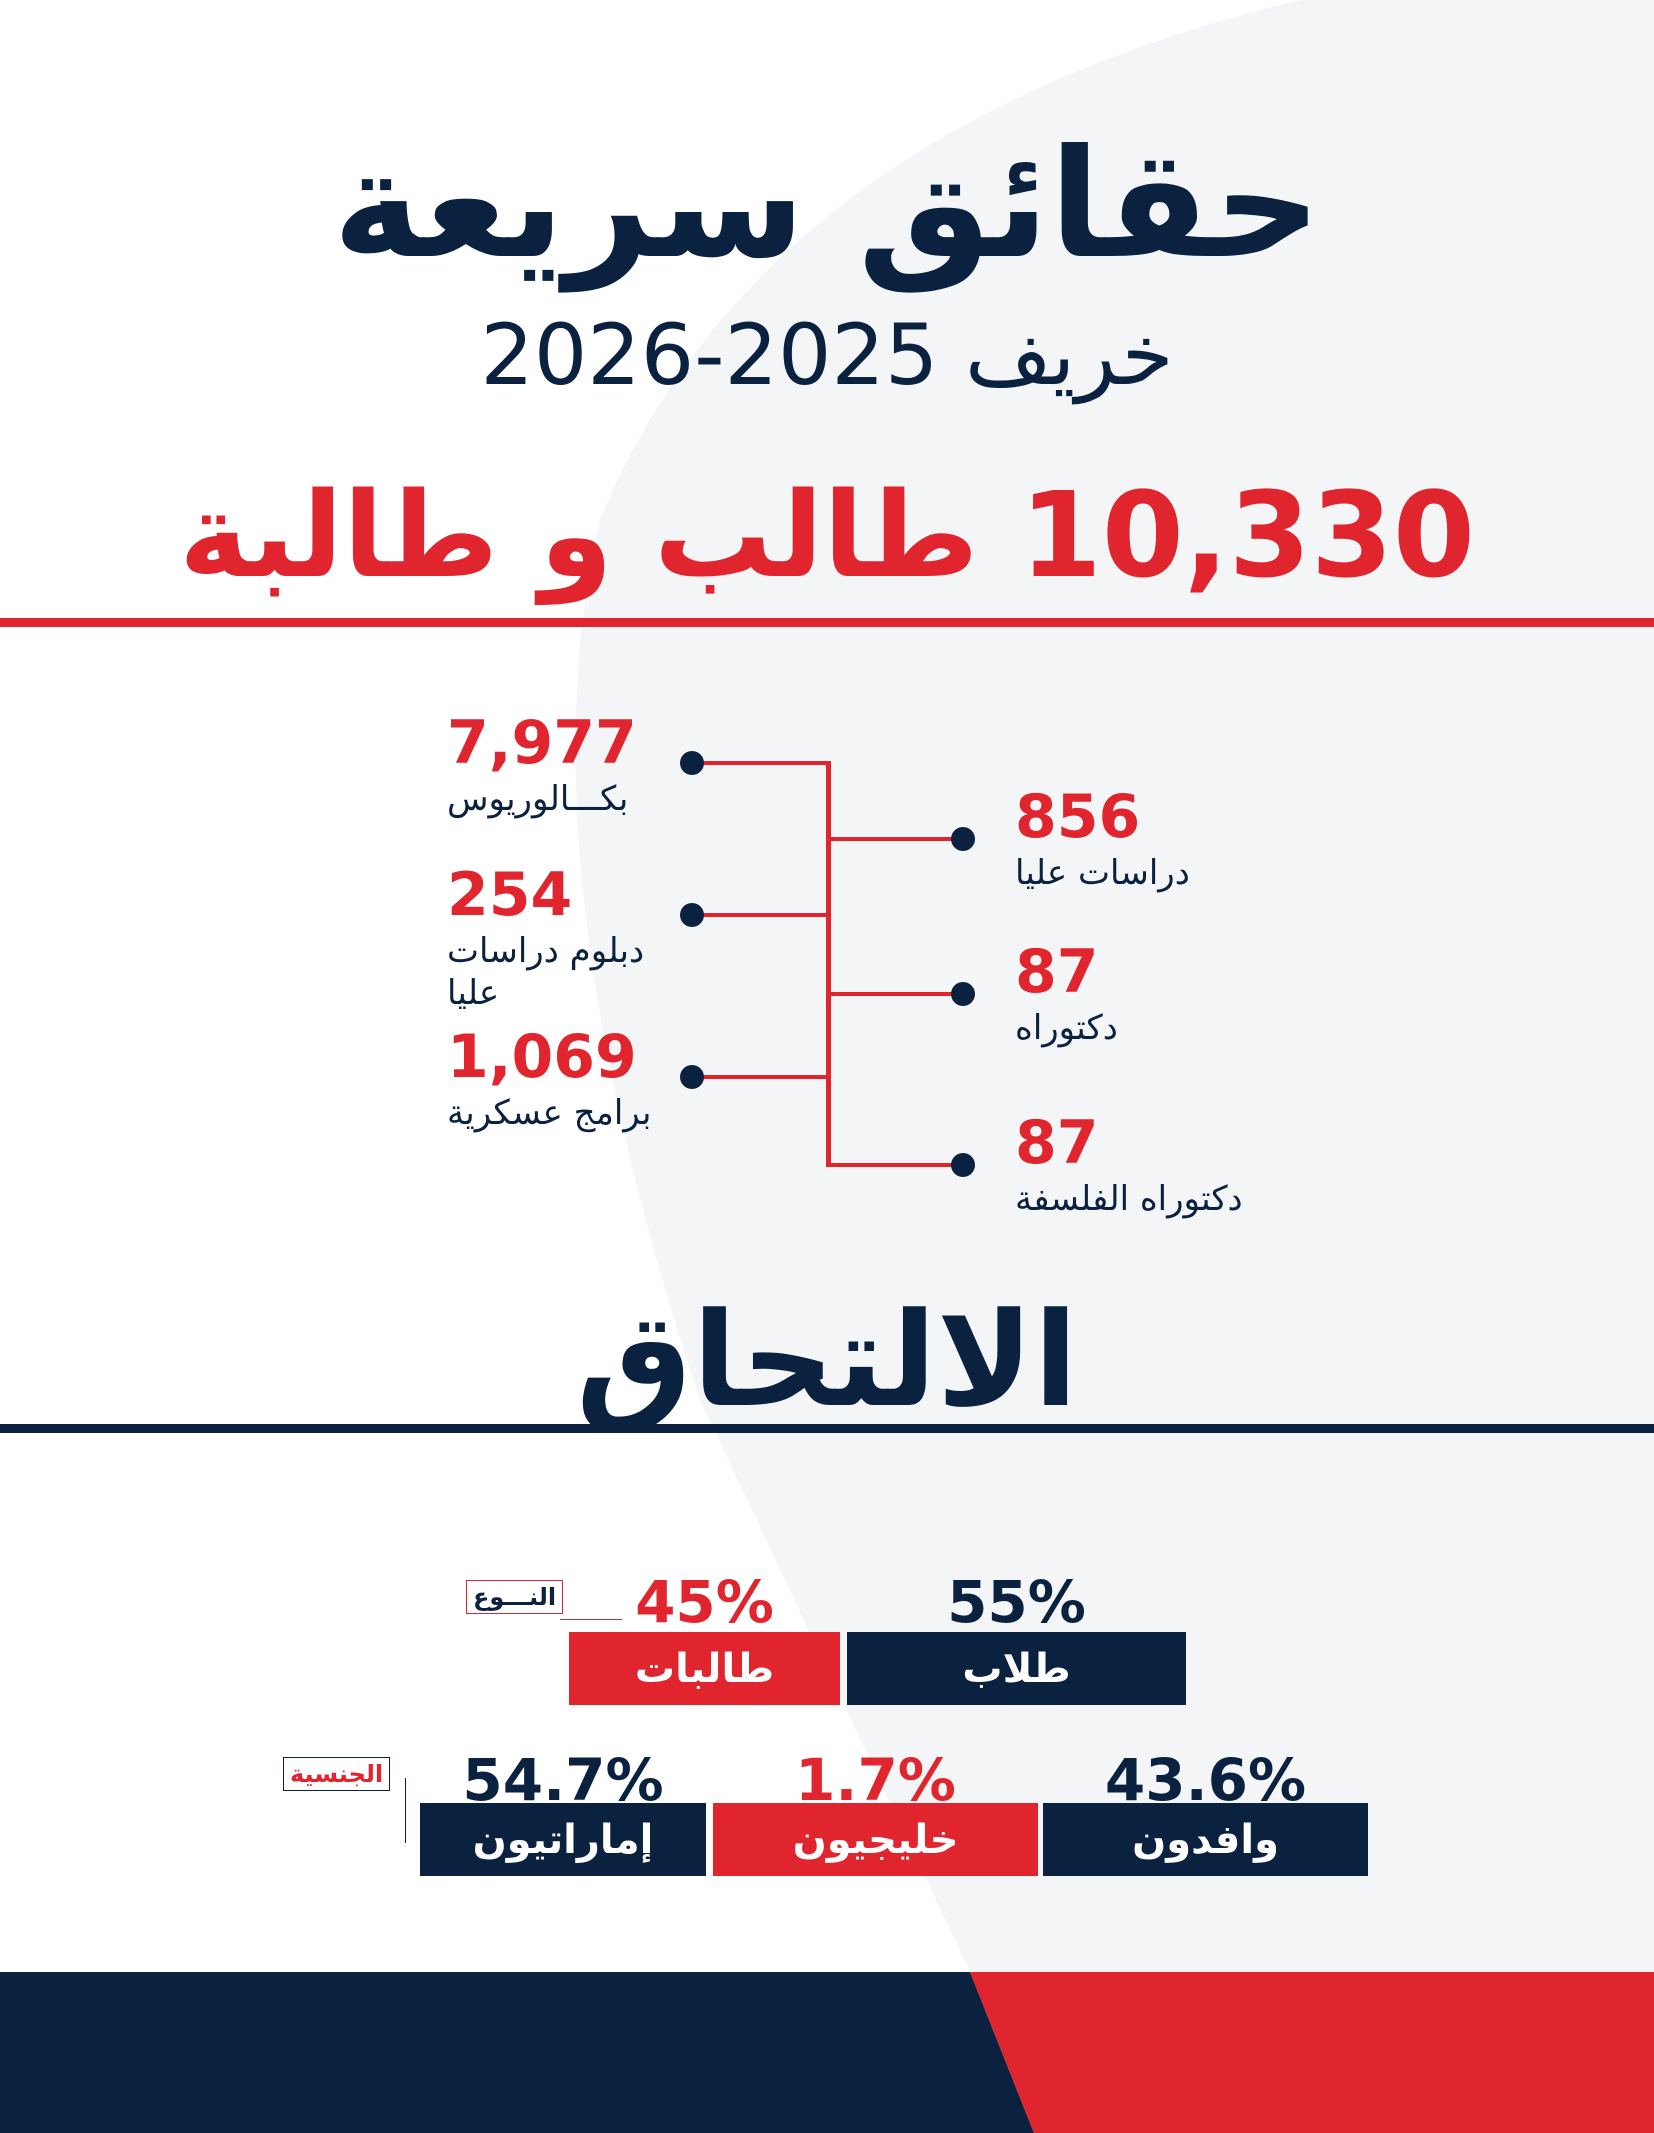  Describe the element at coordinates (828, 964) in the screenshot. I see `tree-trunk` at that location.